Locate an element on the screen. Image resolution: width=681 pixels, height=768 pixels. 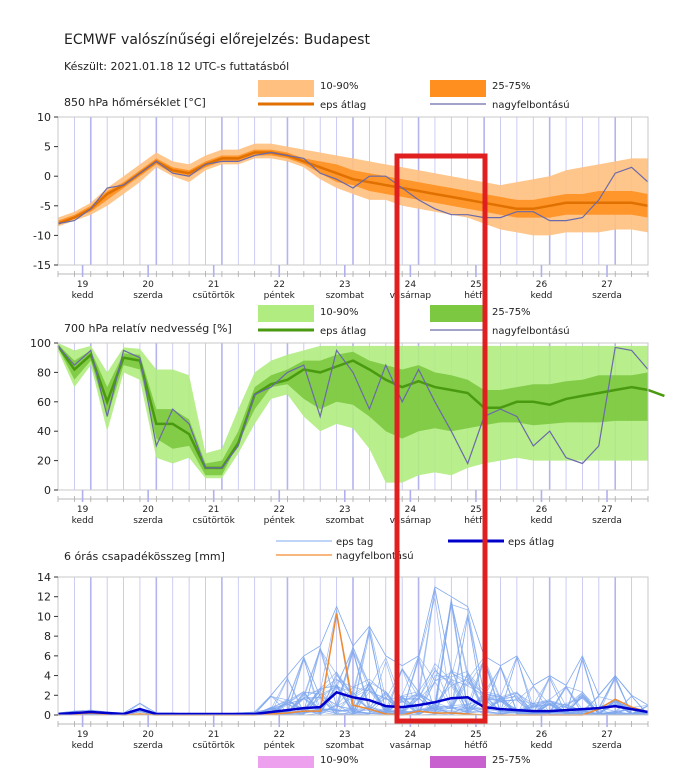
precipitation-ytick-label: 4 is located at coordinates (47, 676).